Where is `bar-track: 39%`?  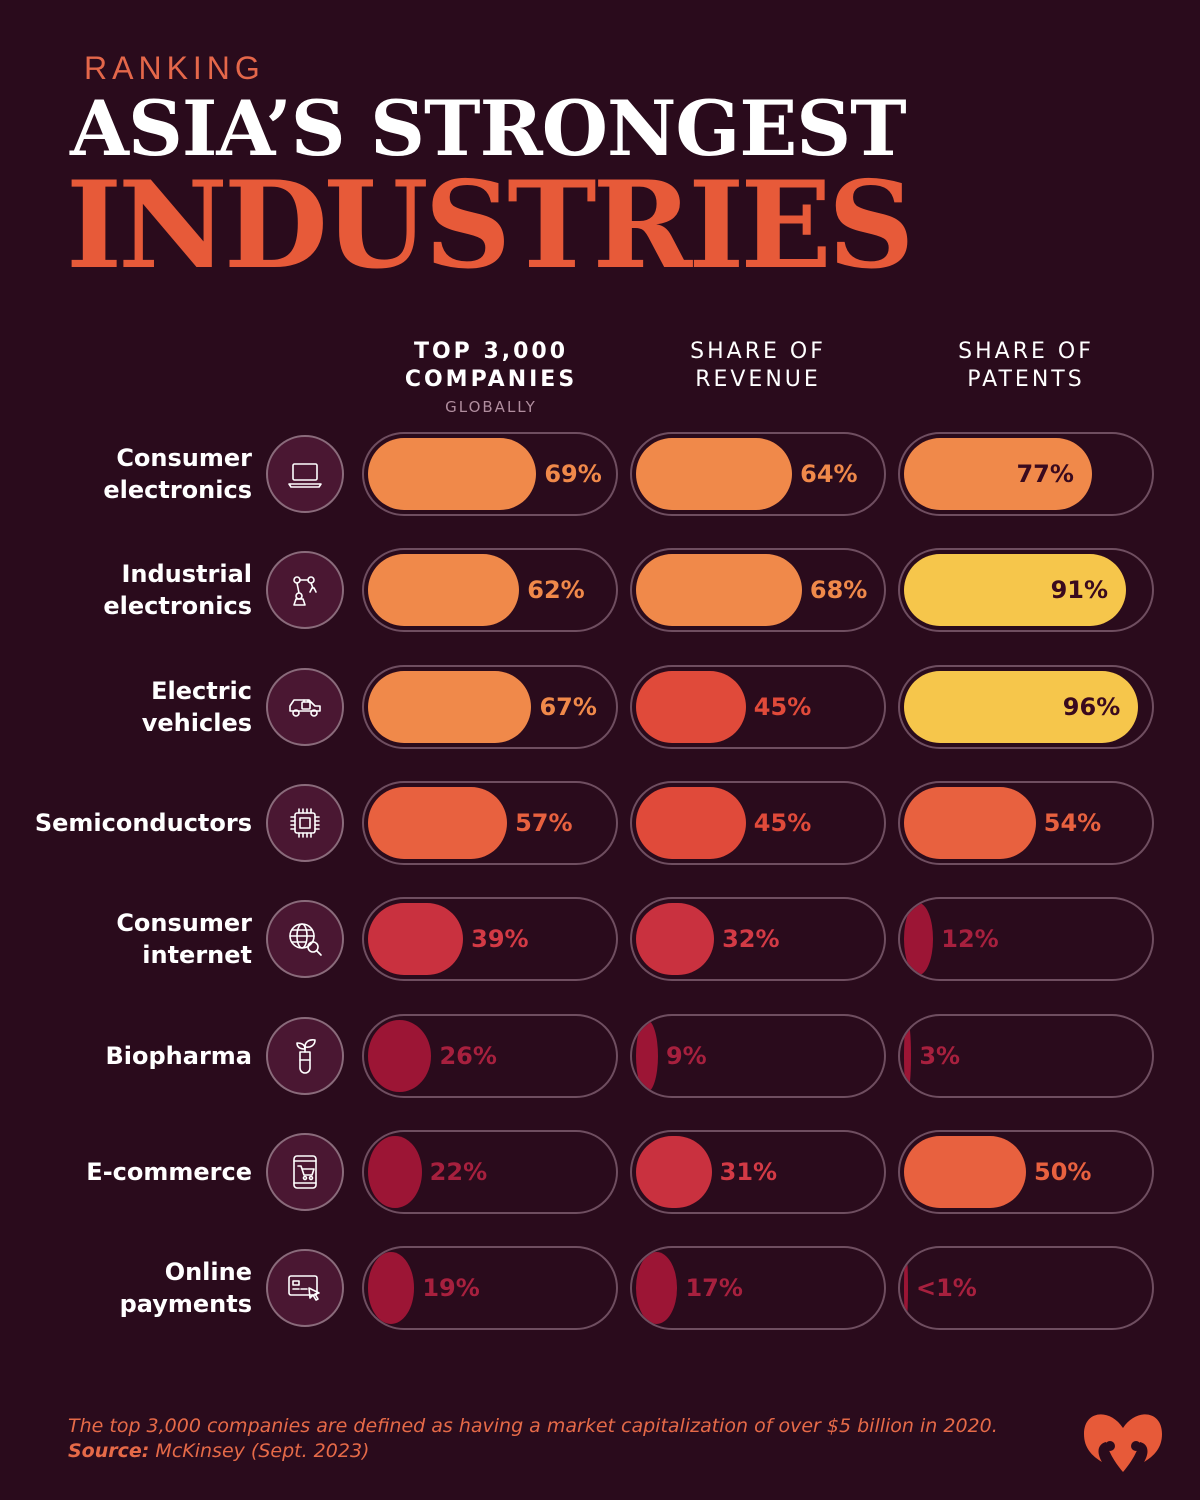
bar-track: 39% is located at coordinates (490, 939).